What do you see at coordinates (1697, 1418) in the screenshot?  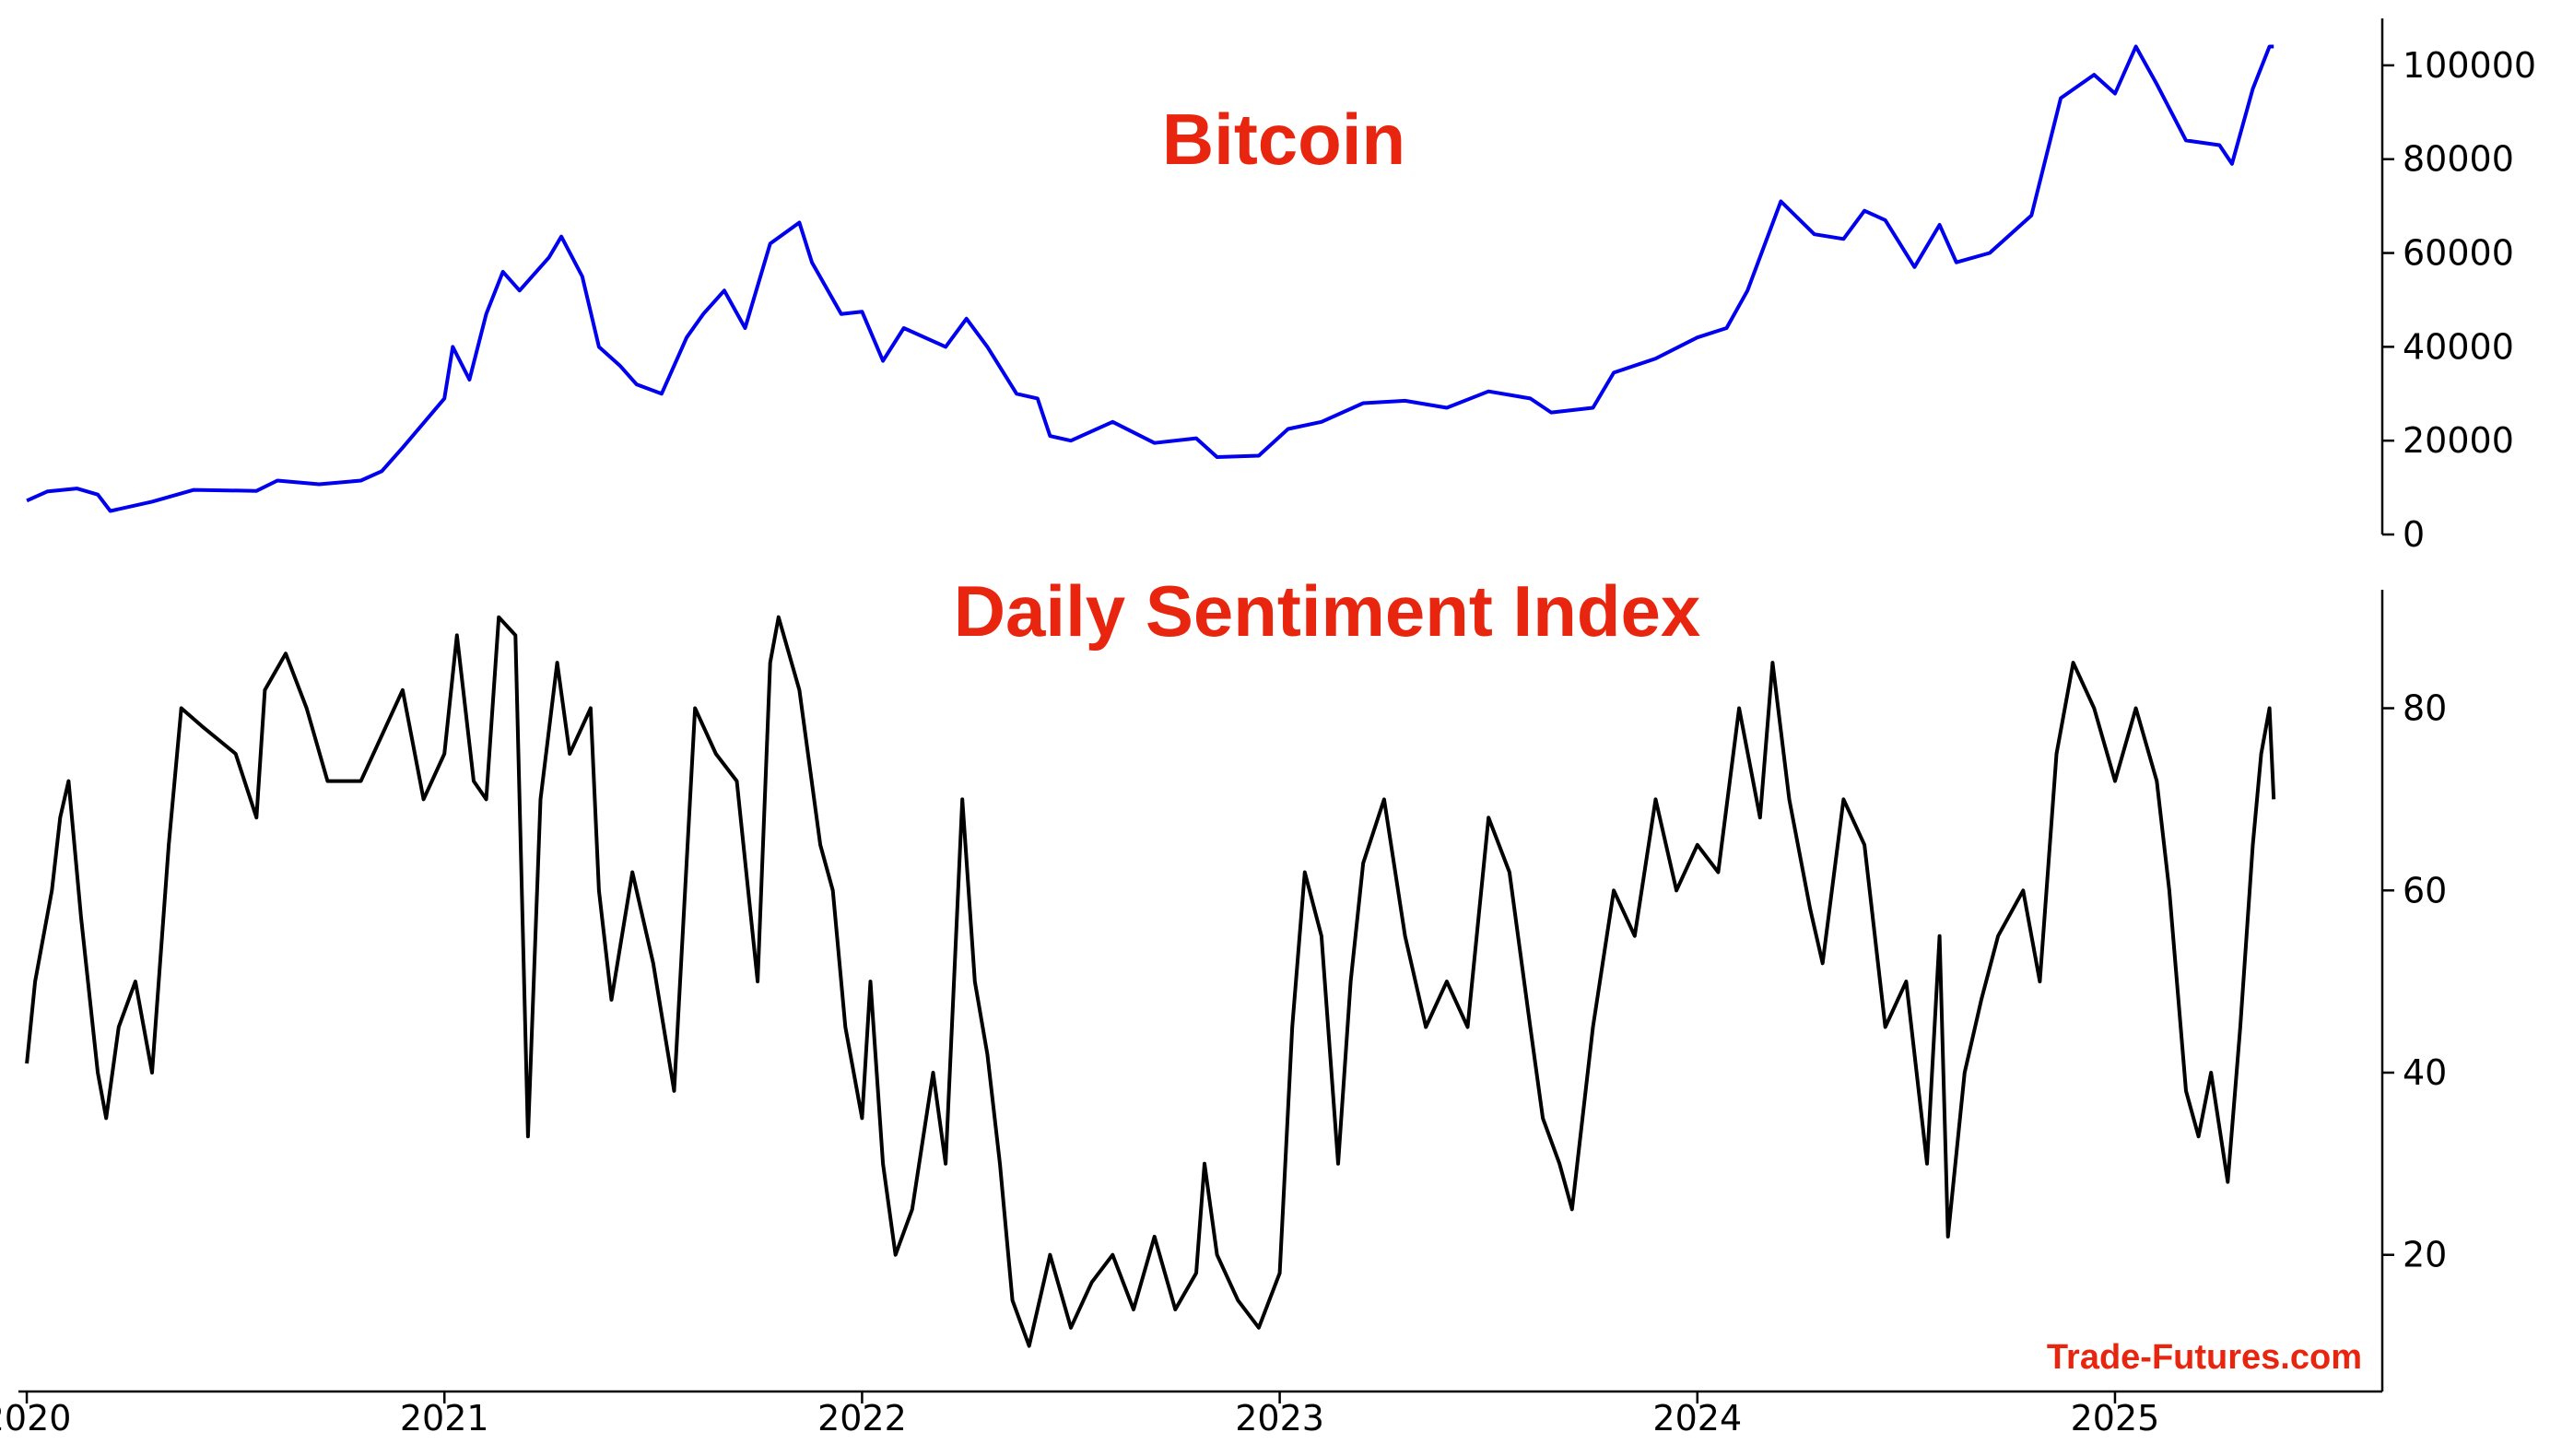 I see `x-tick-label: 2024` at bounding box center [1697, 1418].